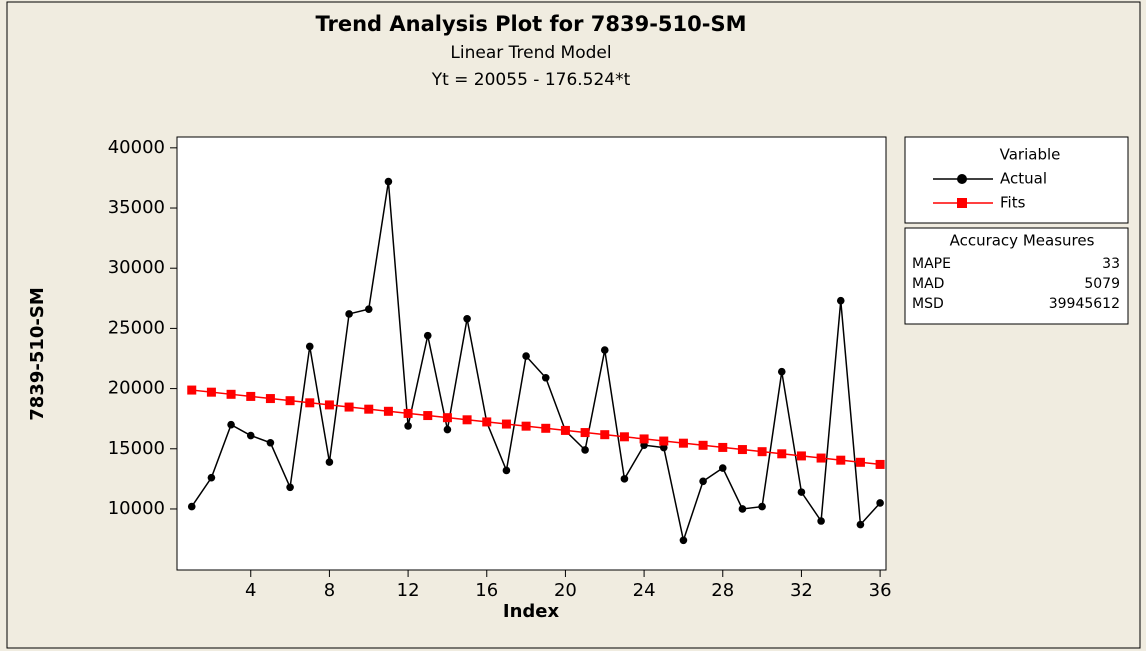  What do you see at coordinates (1022, 241) in the screenshot?
I see `accuracy-title: Accuracy Measures` at bounding box center [1022, 241].